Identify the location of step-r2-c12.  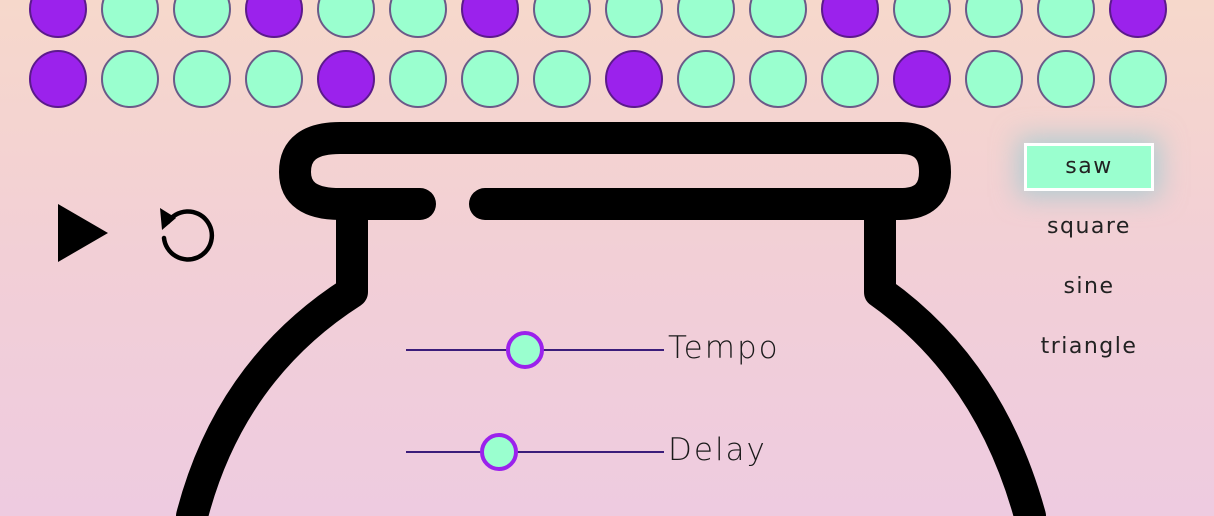
(850, 79).